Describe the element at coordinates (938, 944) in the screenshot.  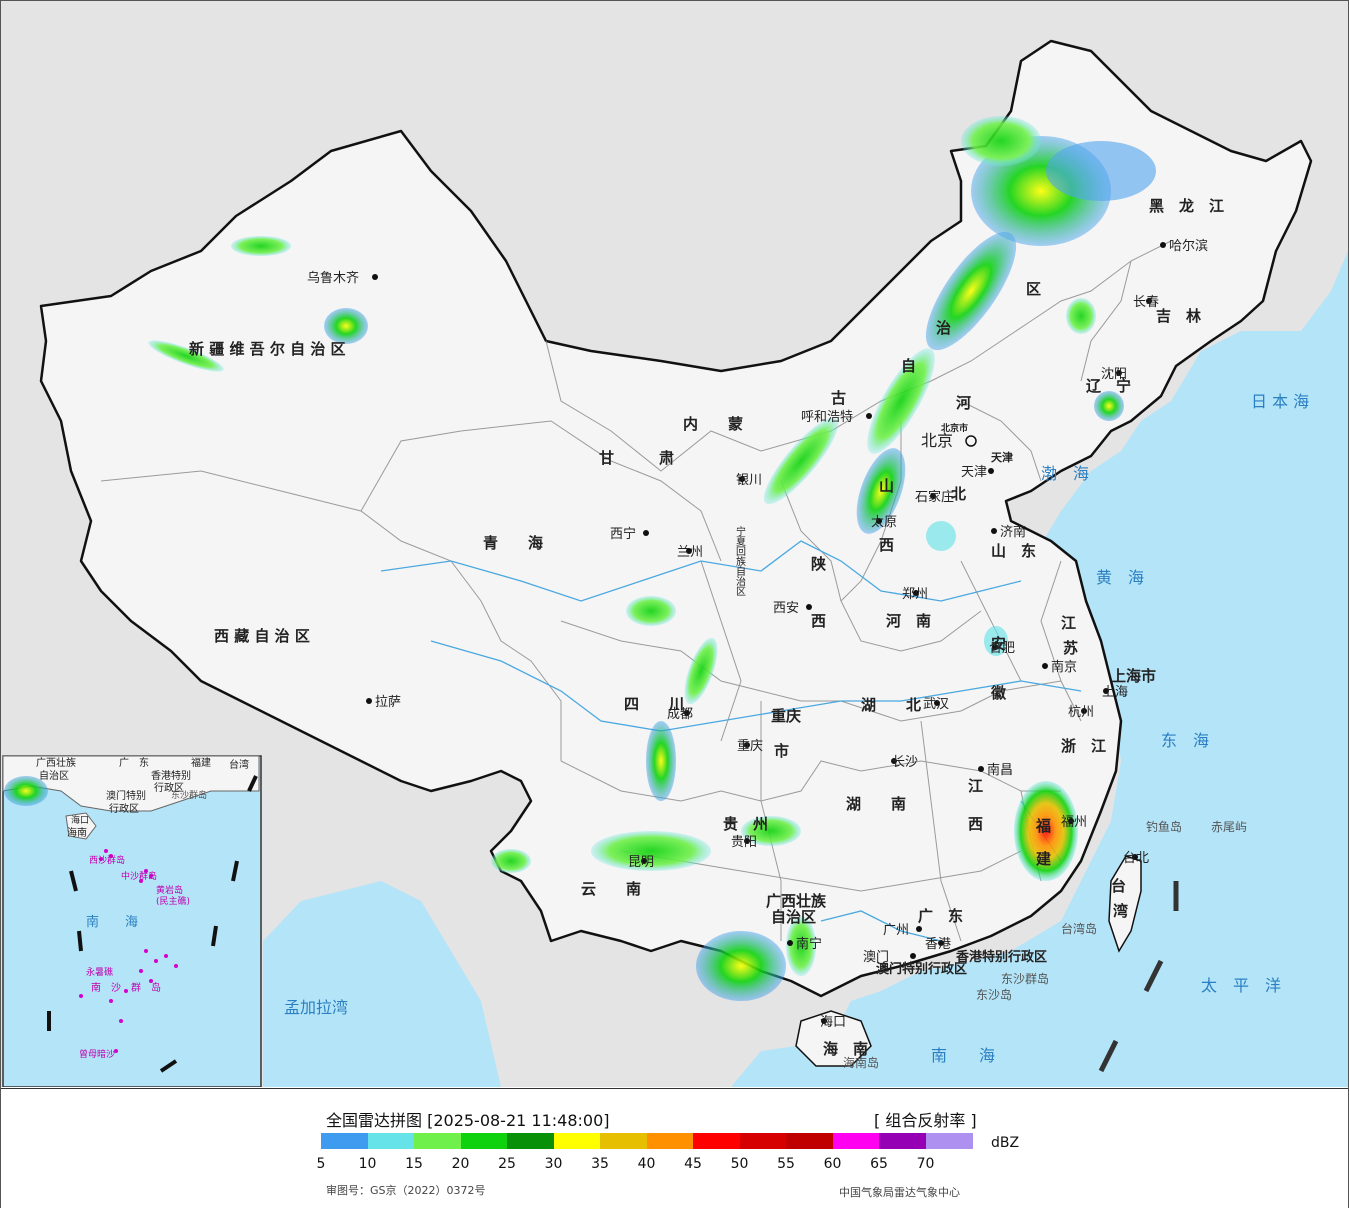
I see `label-hongkong: 香港` at that location.